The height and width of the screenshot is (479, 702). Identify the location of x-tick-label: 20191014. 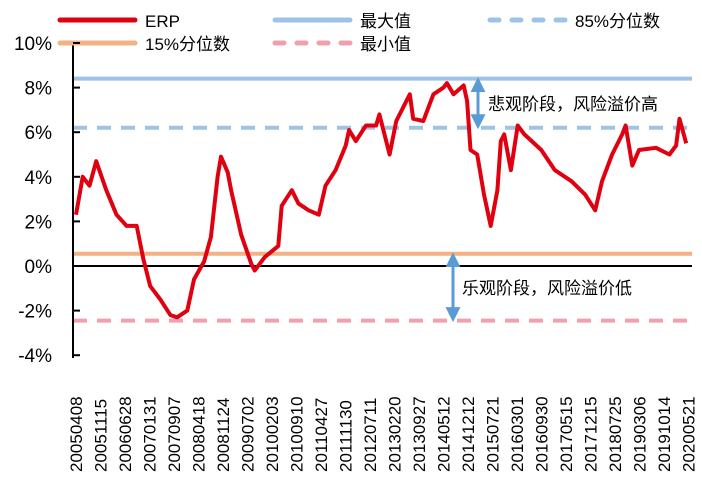
(664, 434).